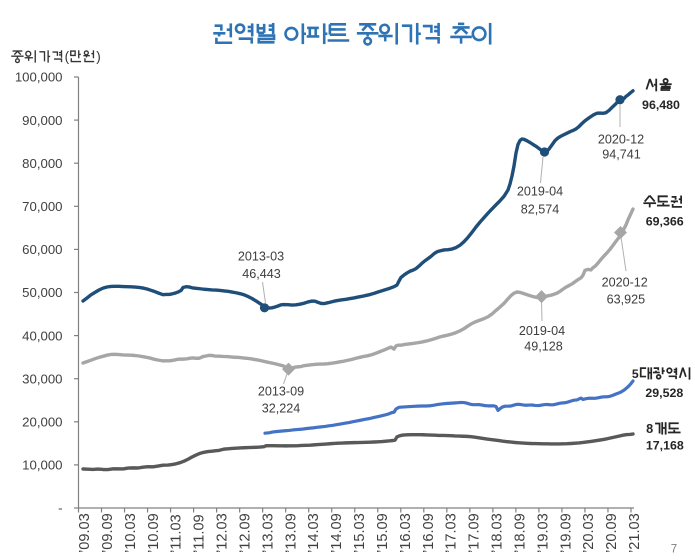 This screenshot has width=695, height=560. Describe the element at coordinates (281, 409) in the screenshot. I see `svg-text: 32,224` at that location.